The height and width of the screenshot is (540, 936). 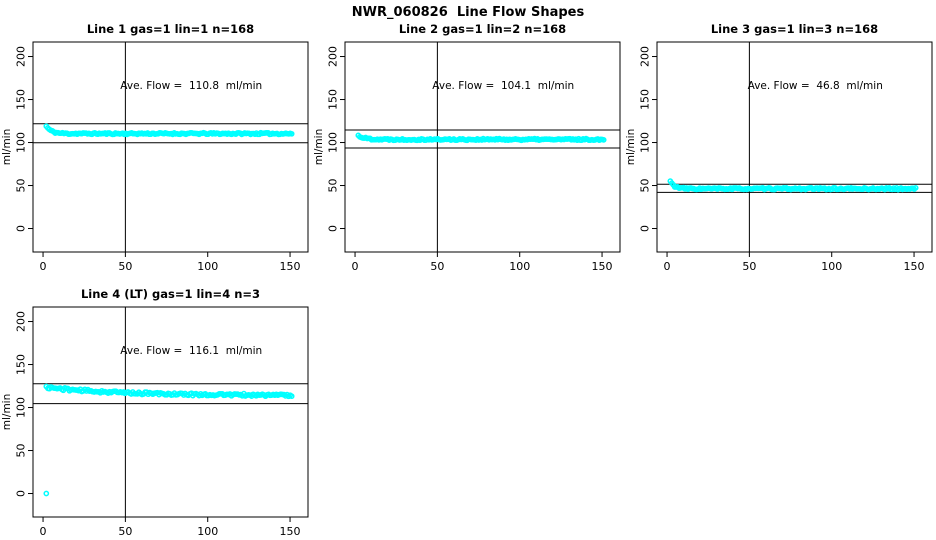 What do you see at coordinates (482, 29) in the screenshot?
I see `panel-title: Line 2 gas=1 lin=2 n=168` at bounding box center [482, 29].